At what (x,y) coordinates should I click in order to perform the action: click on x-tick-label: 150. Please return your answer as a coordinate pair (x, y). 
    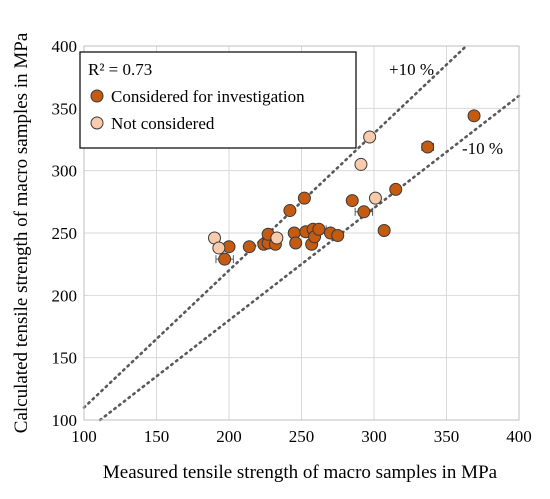
    Looking at the image, I should click on (157, 436).